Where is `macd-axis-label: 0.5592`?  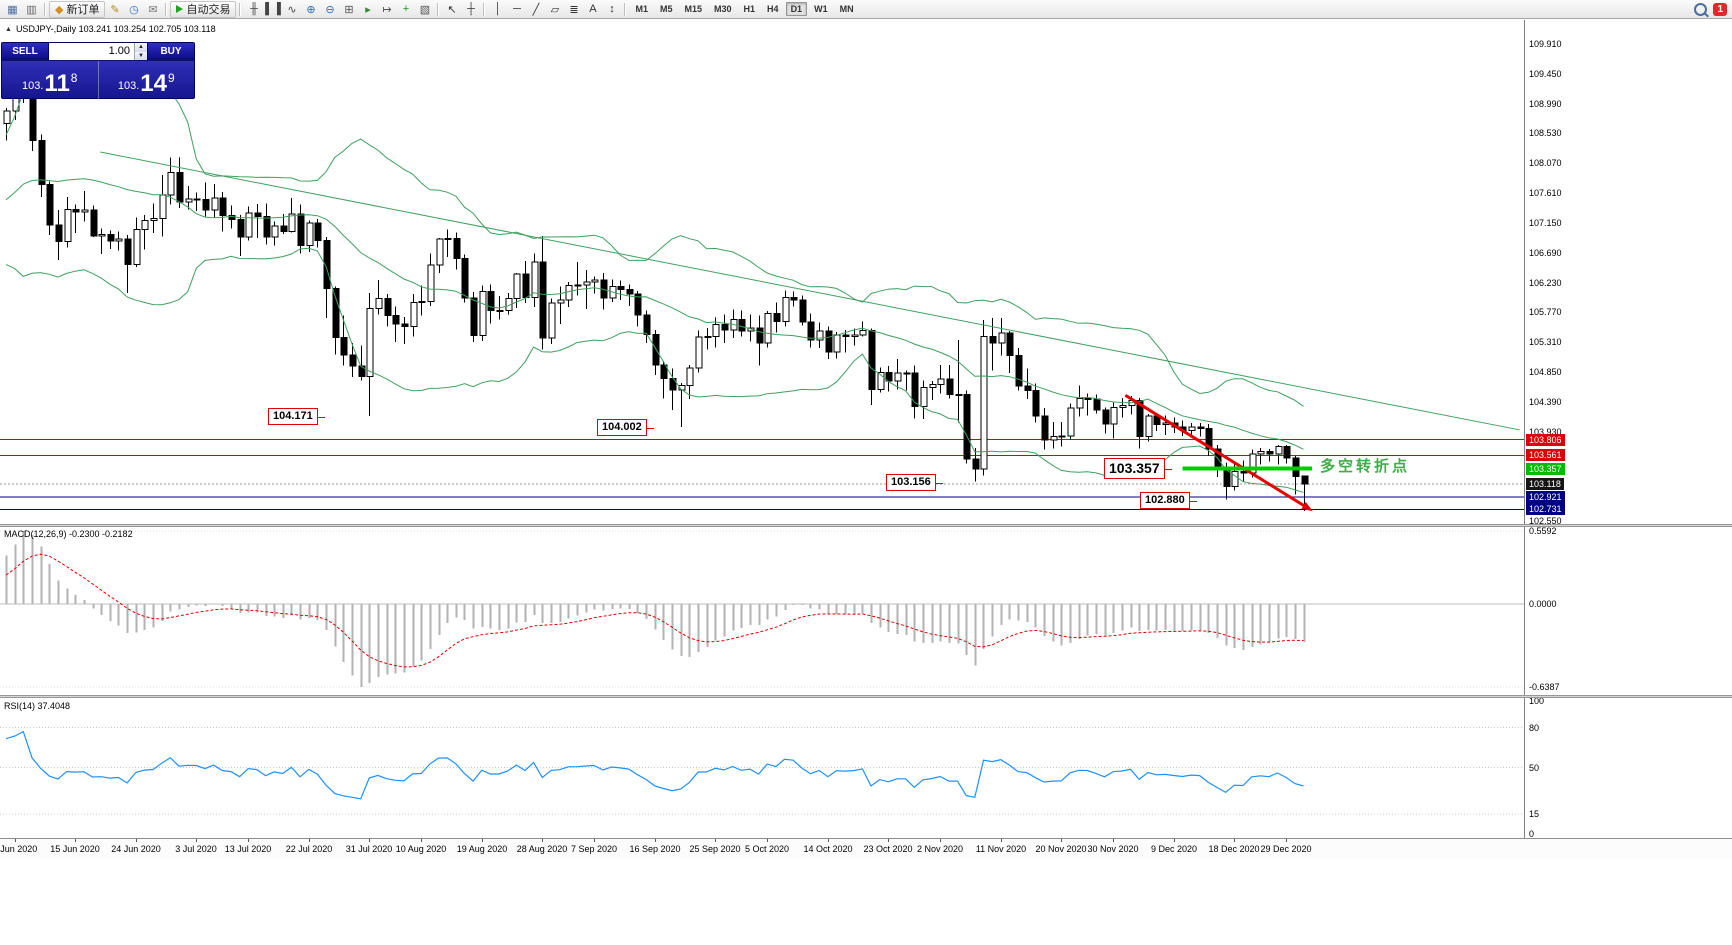 macd-axis-label: 0.5592 is located at coordinates (1543, 531).